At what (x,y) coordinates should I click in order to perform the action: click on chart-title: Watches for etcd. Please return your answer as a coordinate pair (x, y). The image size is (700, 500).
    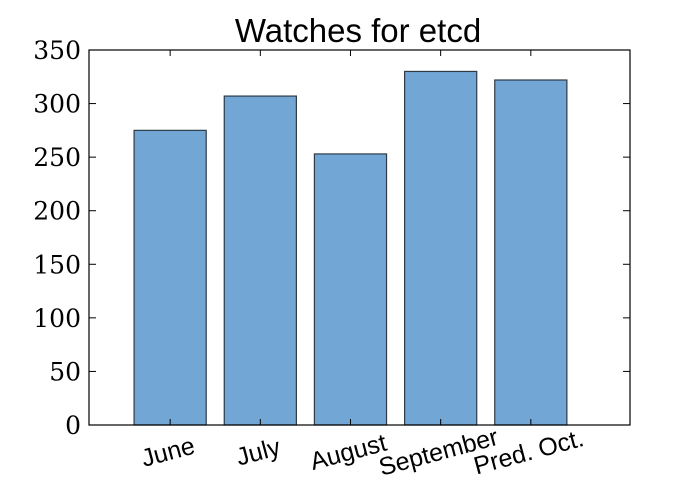
    Looking at the image, I should click on (358, 30).